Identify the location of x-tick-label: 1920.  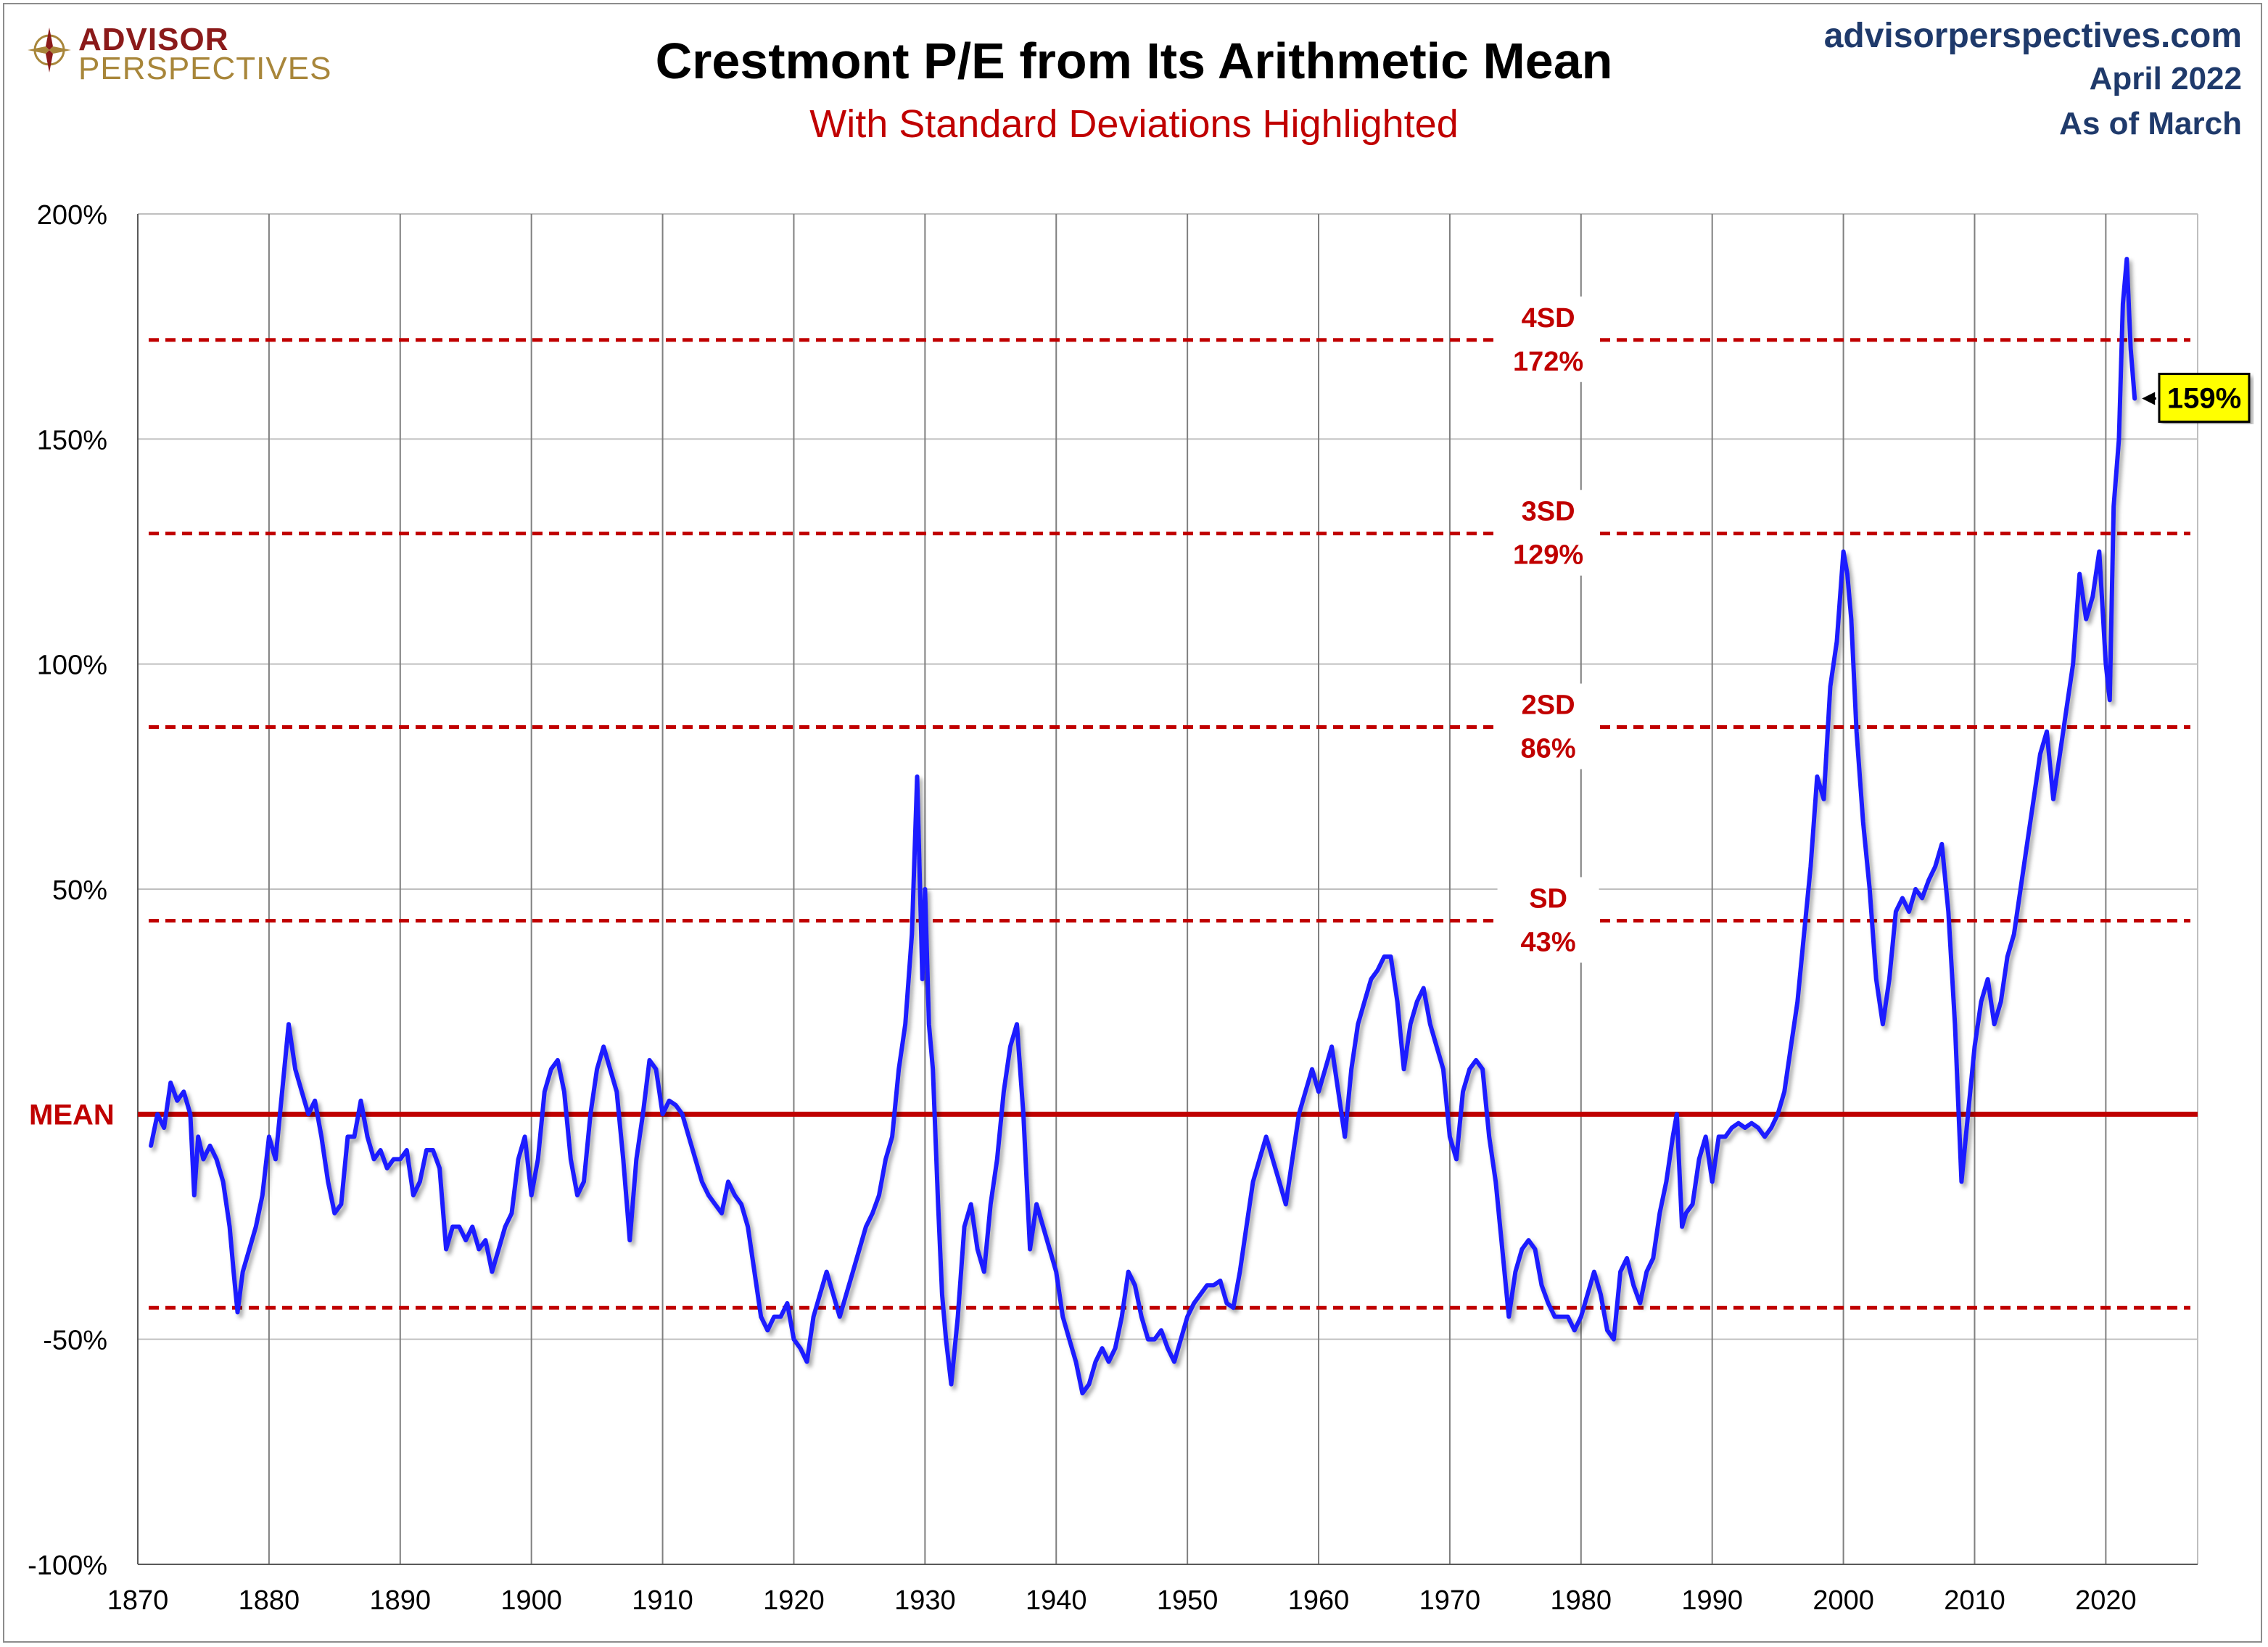
(794, 1601).